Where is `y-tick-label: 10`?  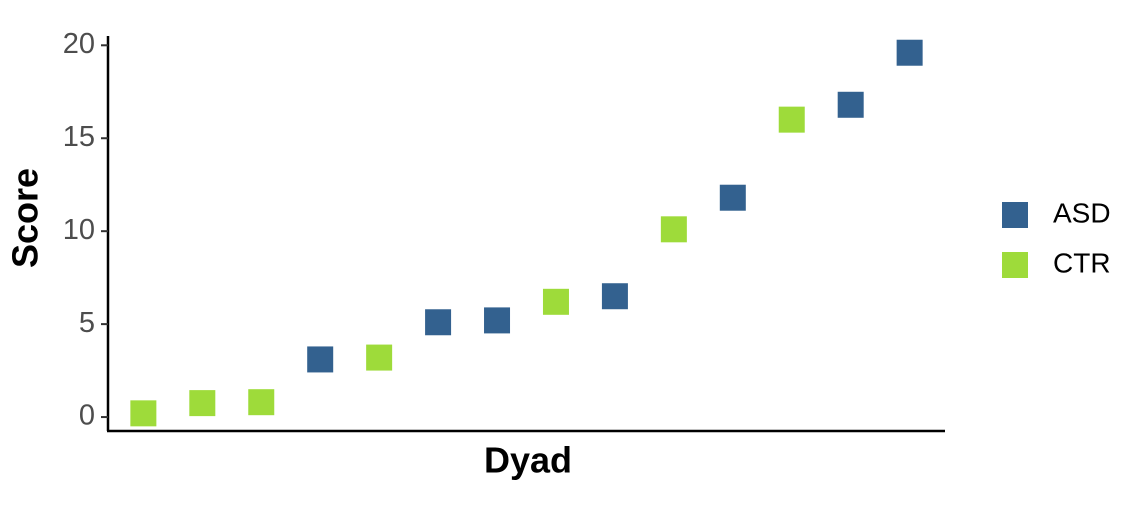 y-tick-label: 10 is located at coordinates (79, 230).